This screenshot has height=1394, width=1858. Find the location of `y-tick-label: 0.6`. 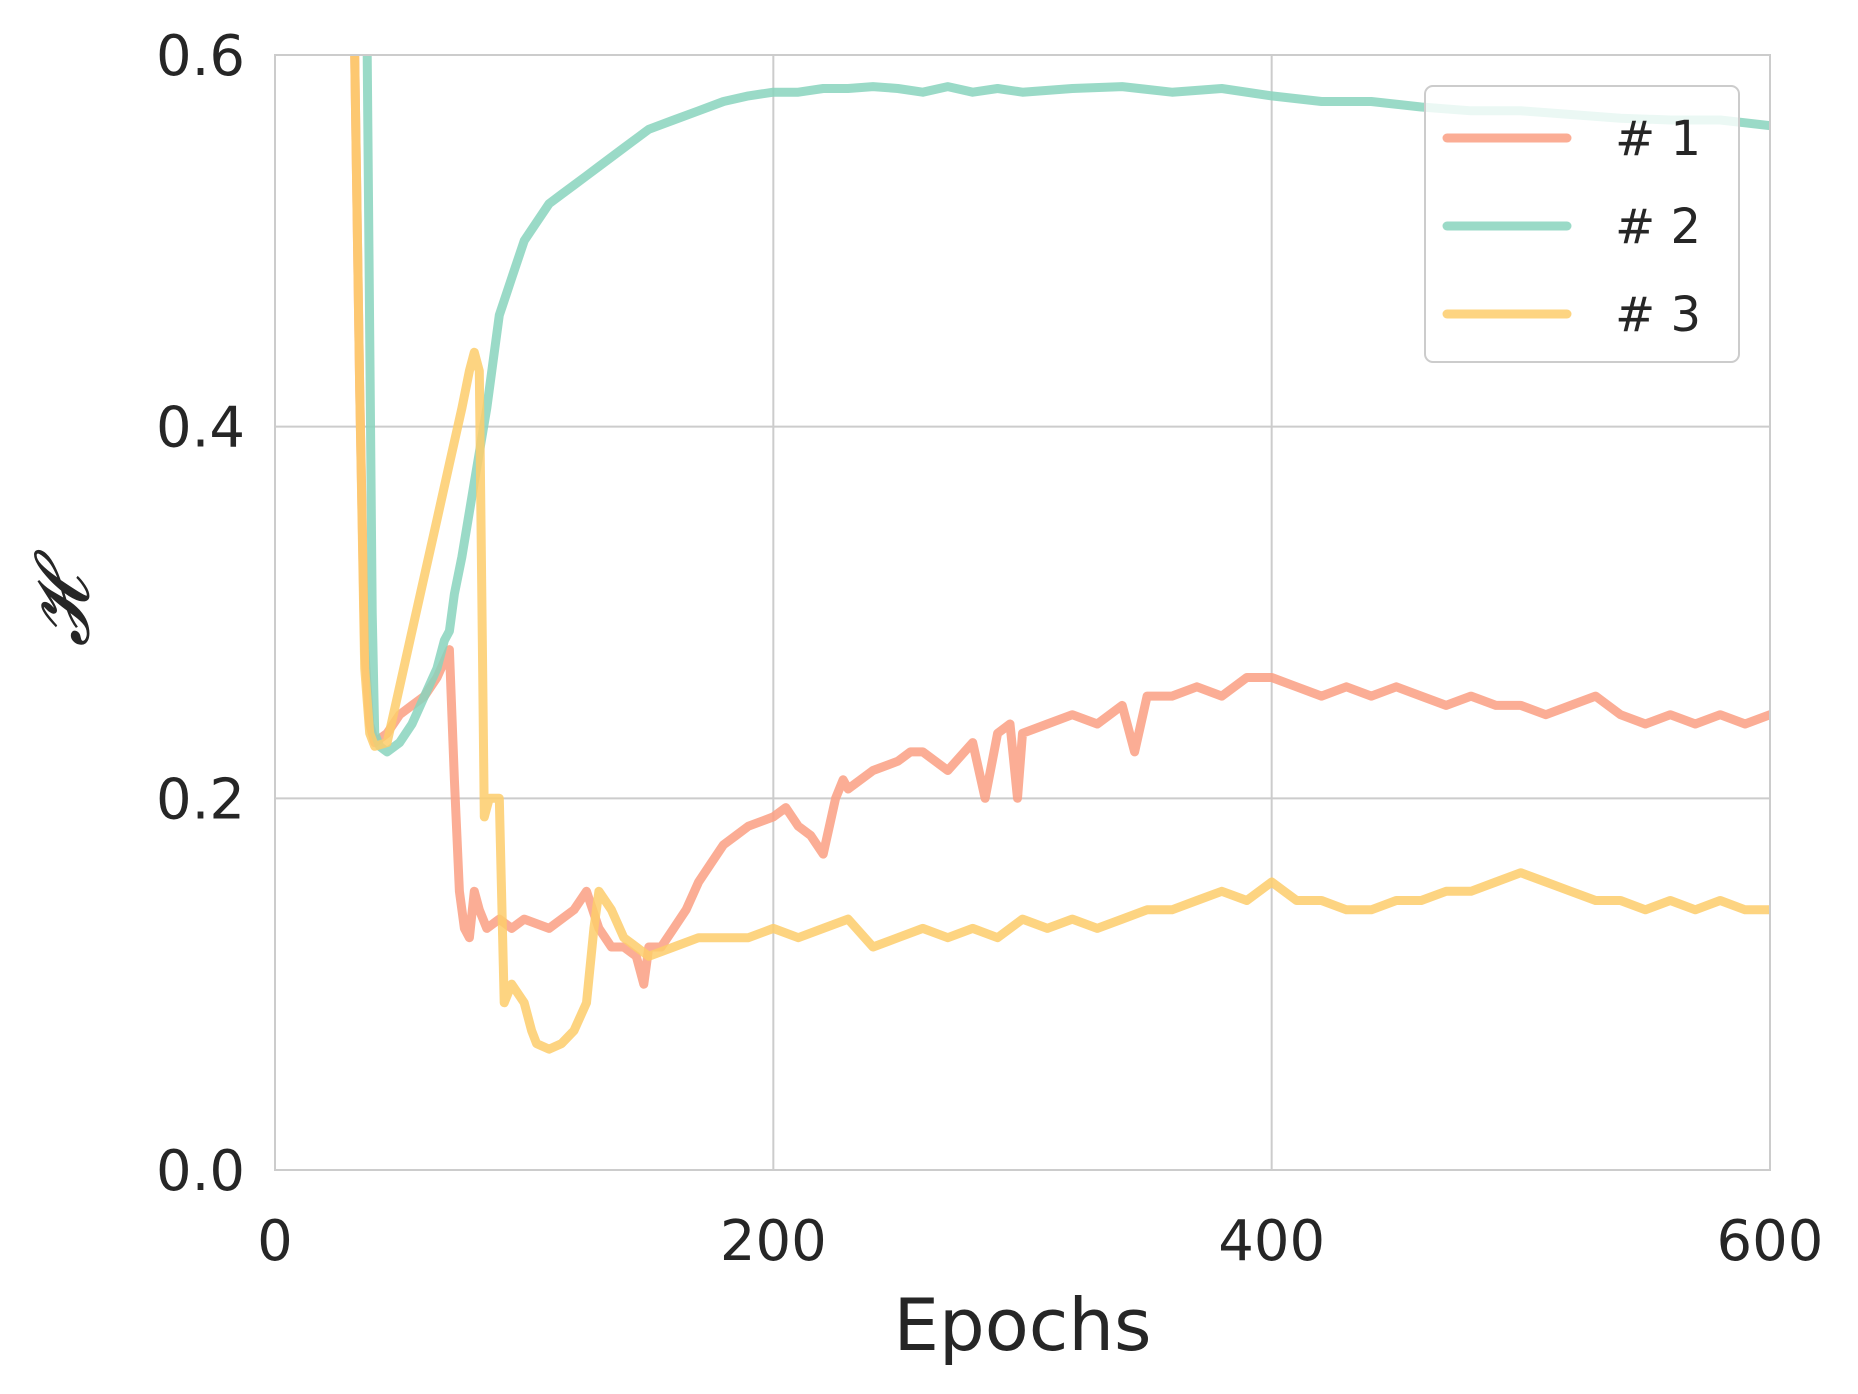

y-tick-label: 0.6 is located at coordinates (200, 56).